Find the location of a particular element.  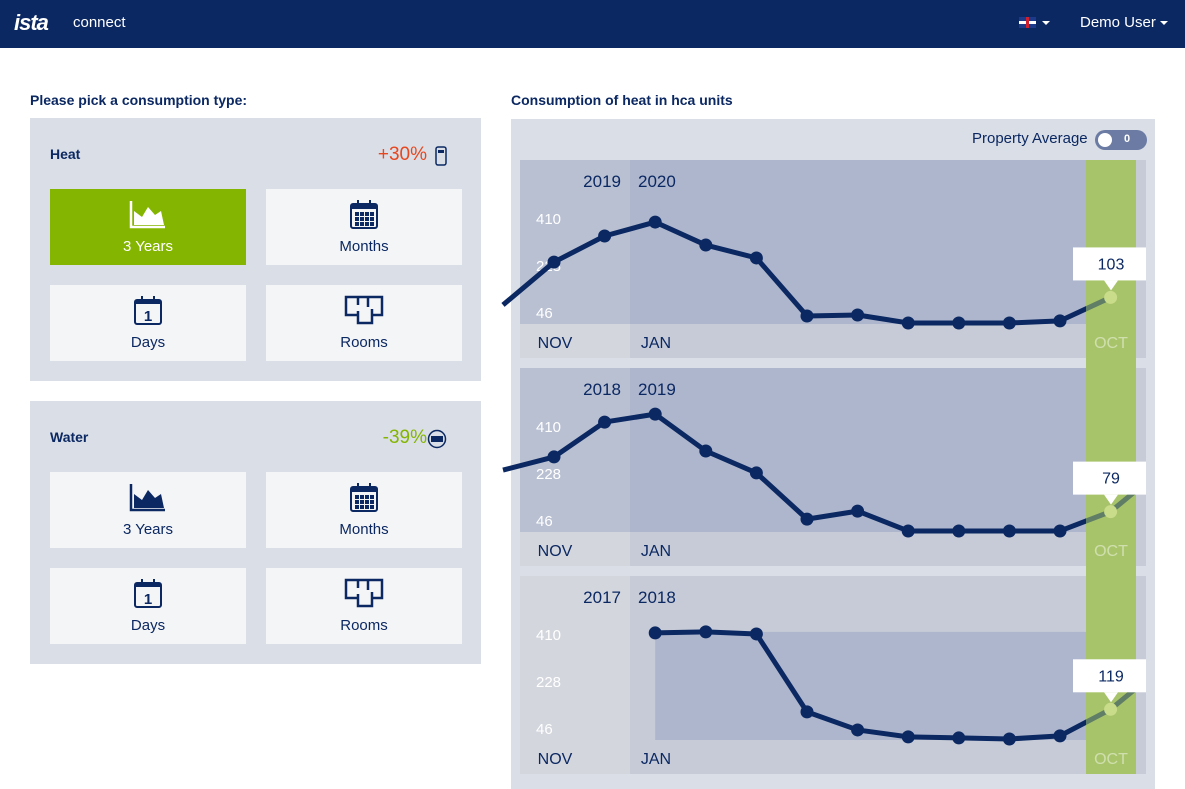

water-3-years-button: 3 Years is located at coordinates (148, 510).